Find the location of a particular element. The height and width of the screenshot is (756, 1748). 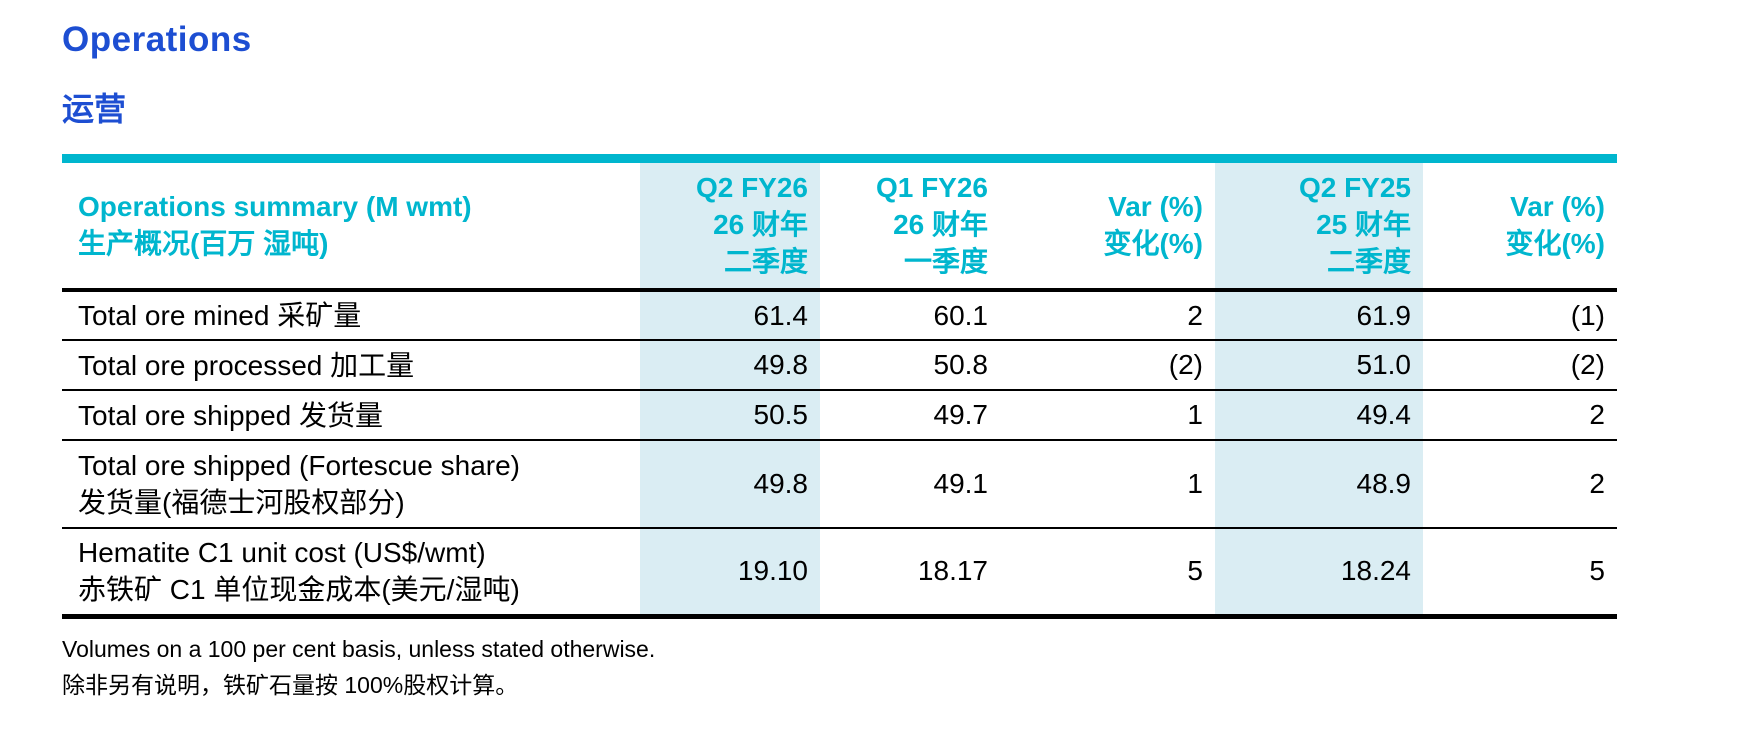

table-cell: 18.24 is located at coordinates (1319, 572).